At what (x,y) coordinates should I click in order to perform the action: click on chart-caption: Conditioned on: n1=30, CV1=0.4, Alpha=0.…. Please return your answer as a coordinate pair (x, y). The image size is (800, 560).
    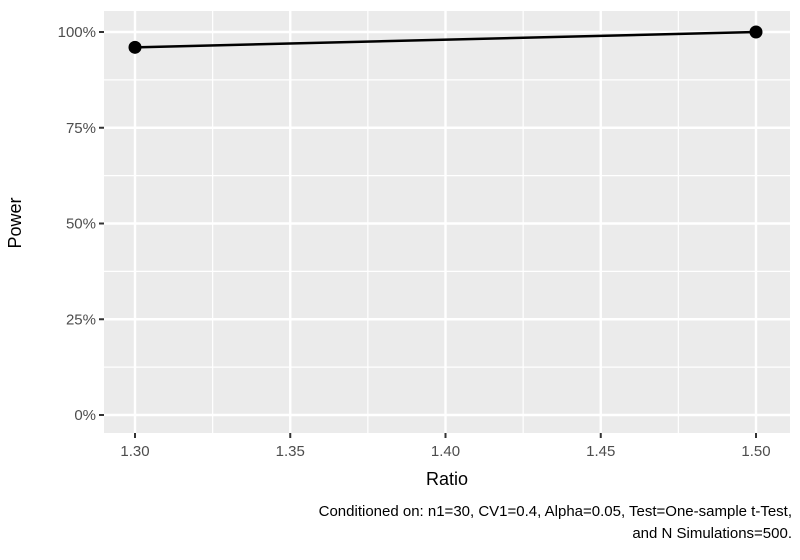
    Looking at the image, I should click on (555, 523).